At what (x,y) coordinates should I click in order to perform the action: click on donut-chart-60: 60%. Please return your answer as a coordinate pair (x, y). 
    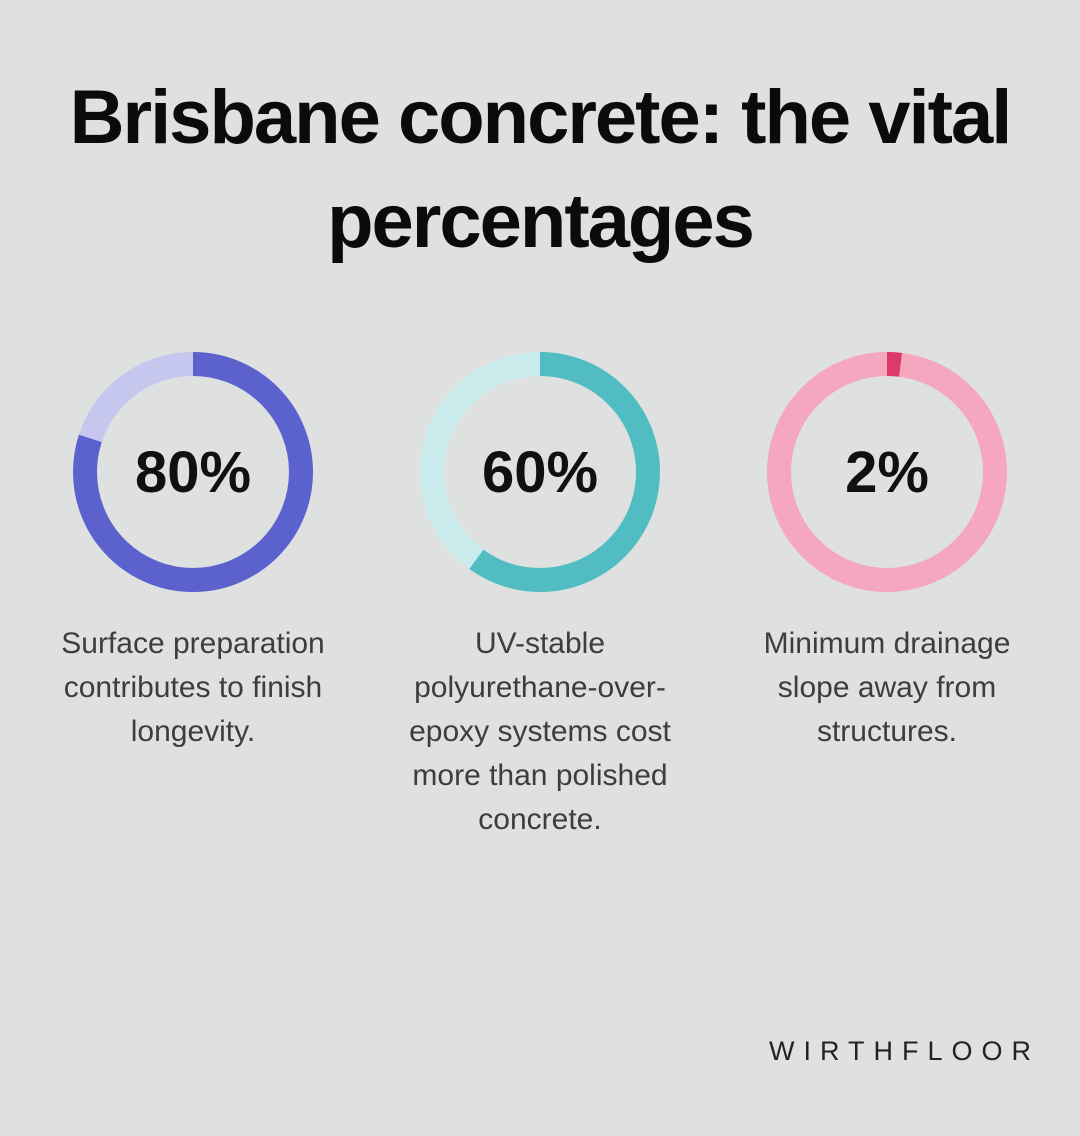
    Looking at the image, I should click on (540, 472).